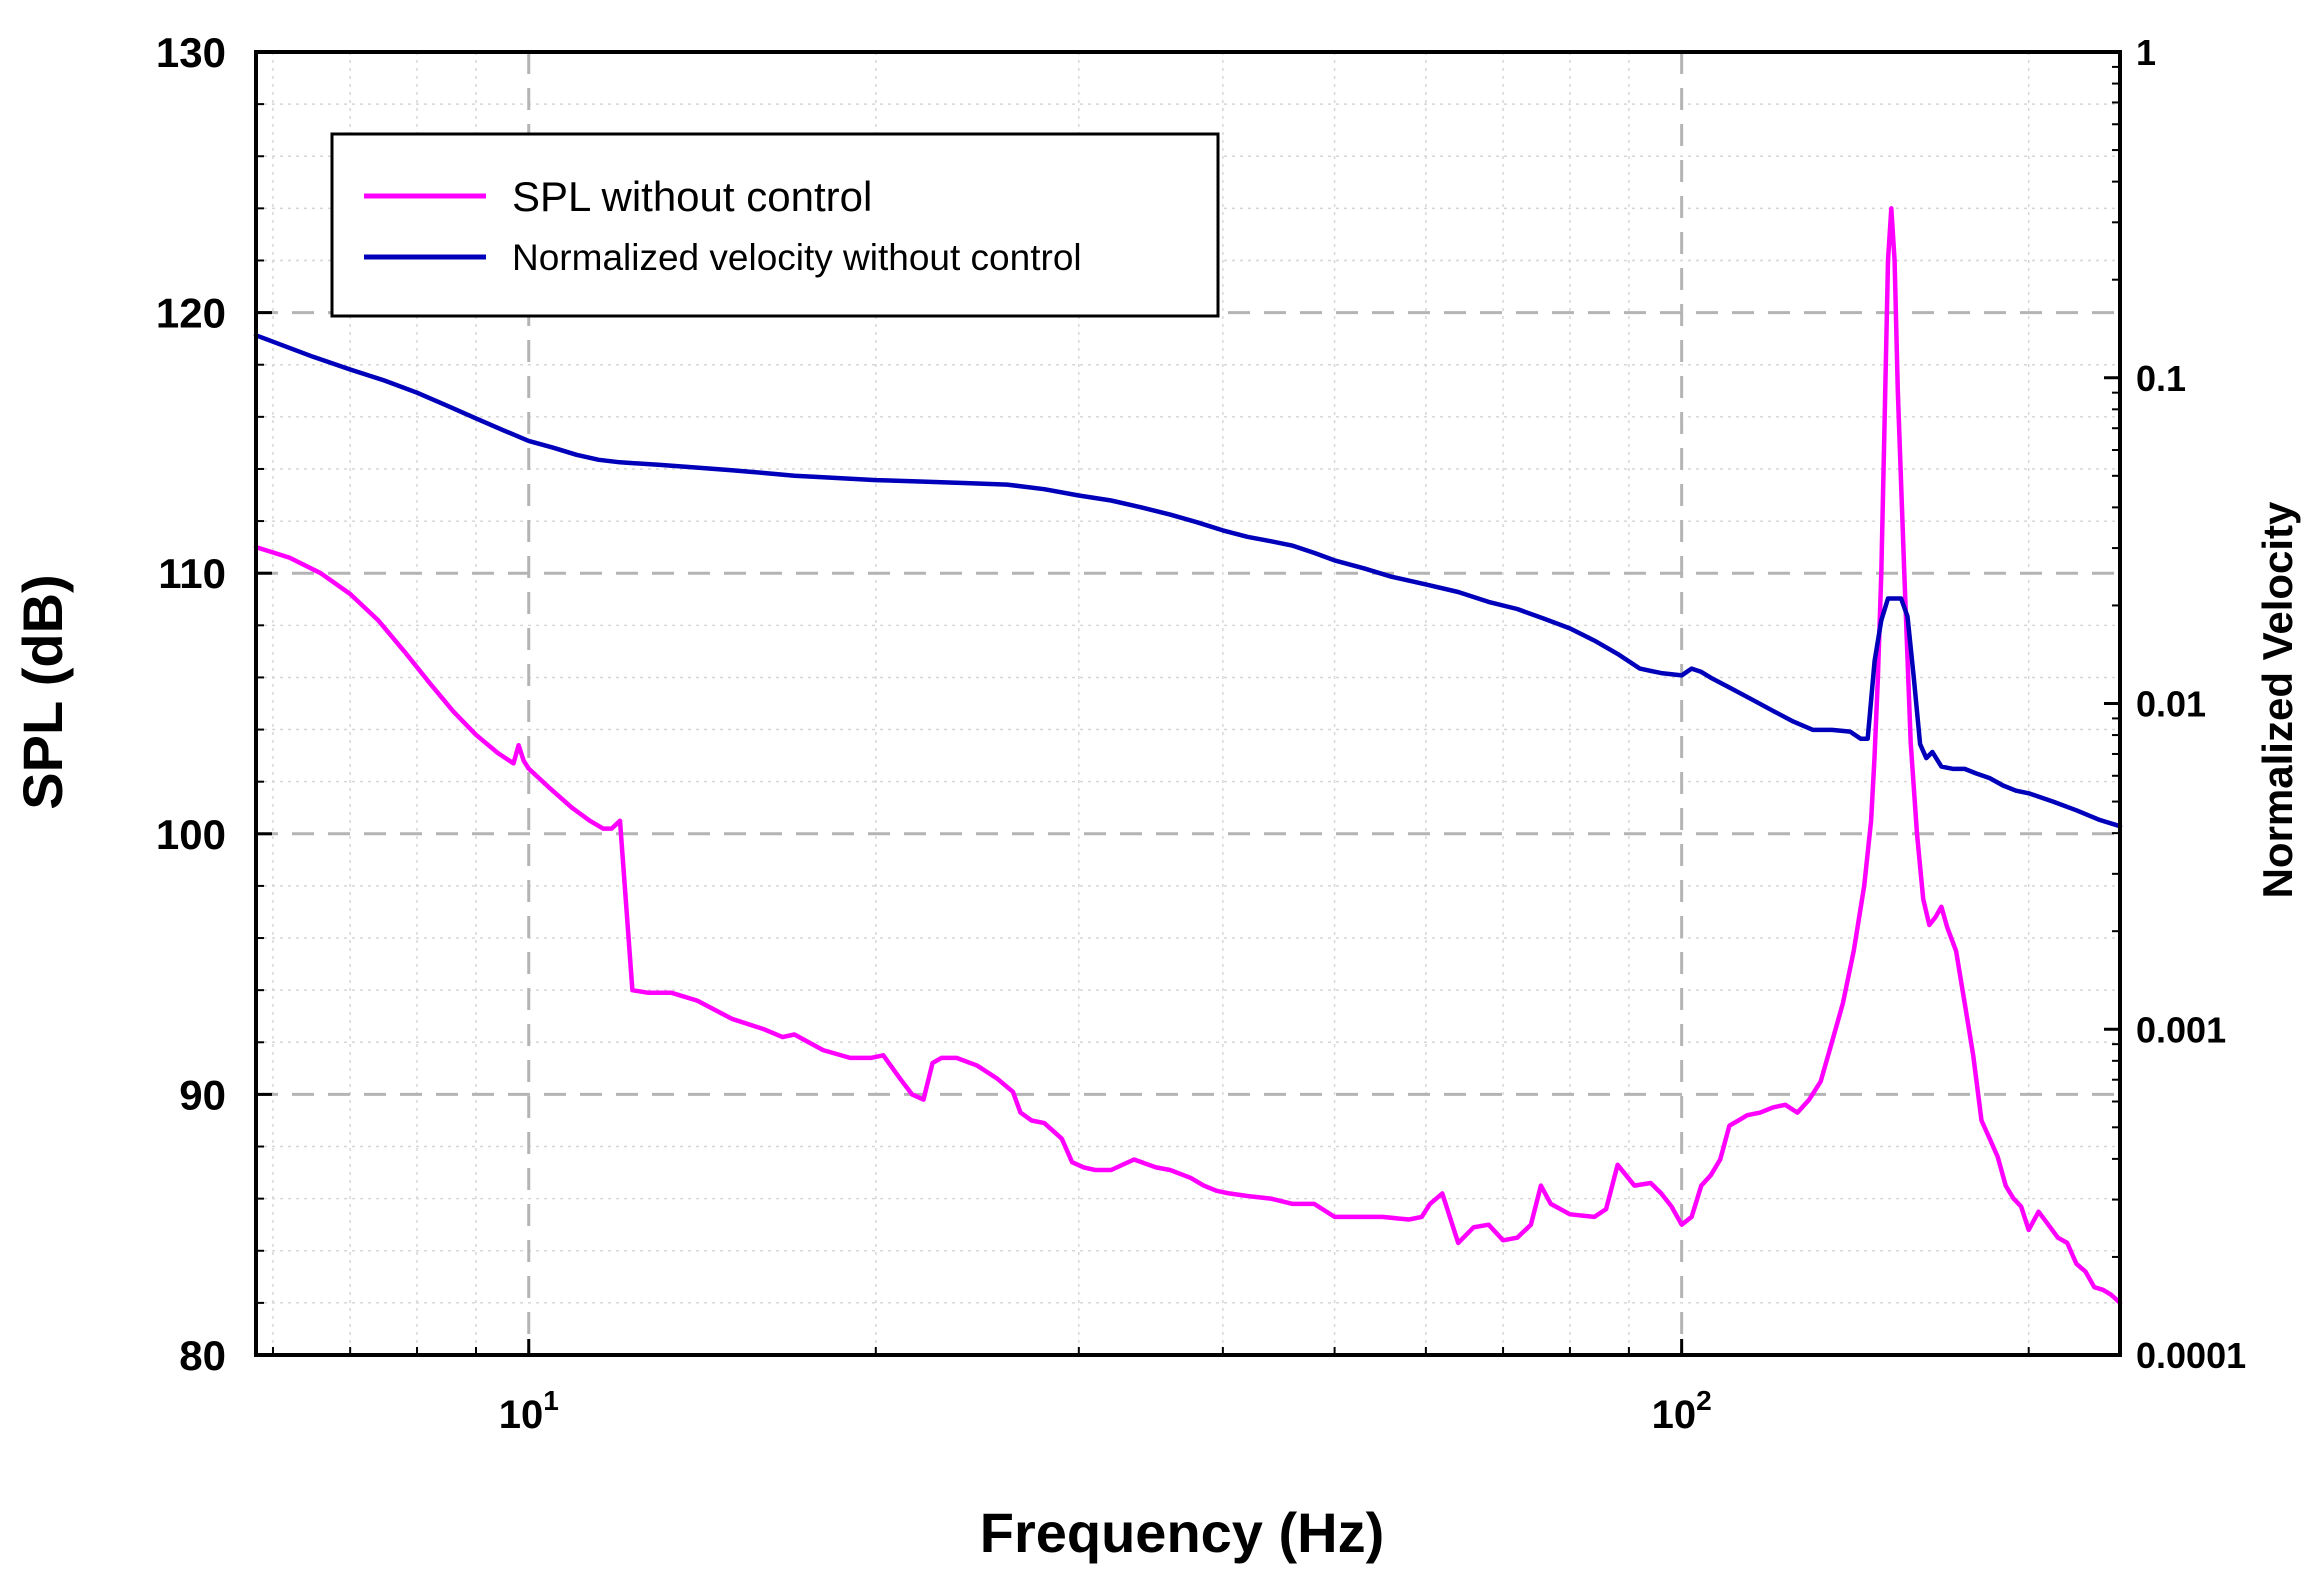 The height and width of the screenshot is (1584, 2317). Describe the element at coordinates (2191, 1355) in the screenshot. I see `right-tick-label: 0.0001` at that location.